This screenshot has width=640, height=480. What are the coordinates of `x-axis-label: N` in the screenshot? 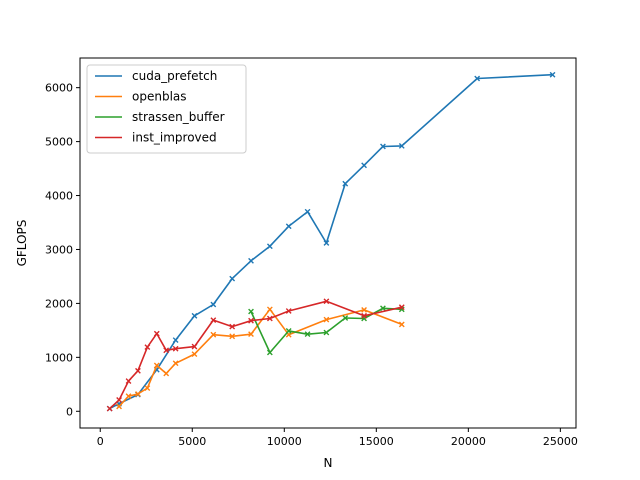 It's located at (328, 463).